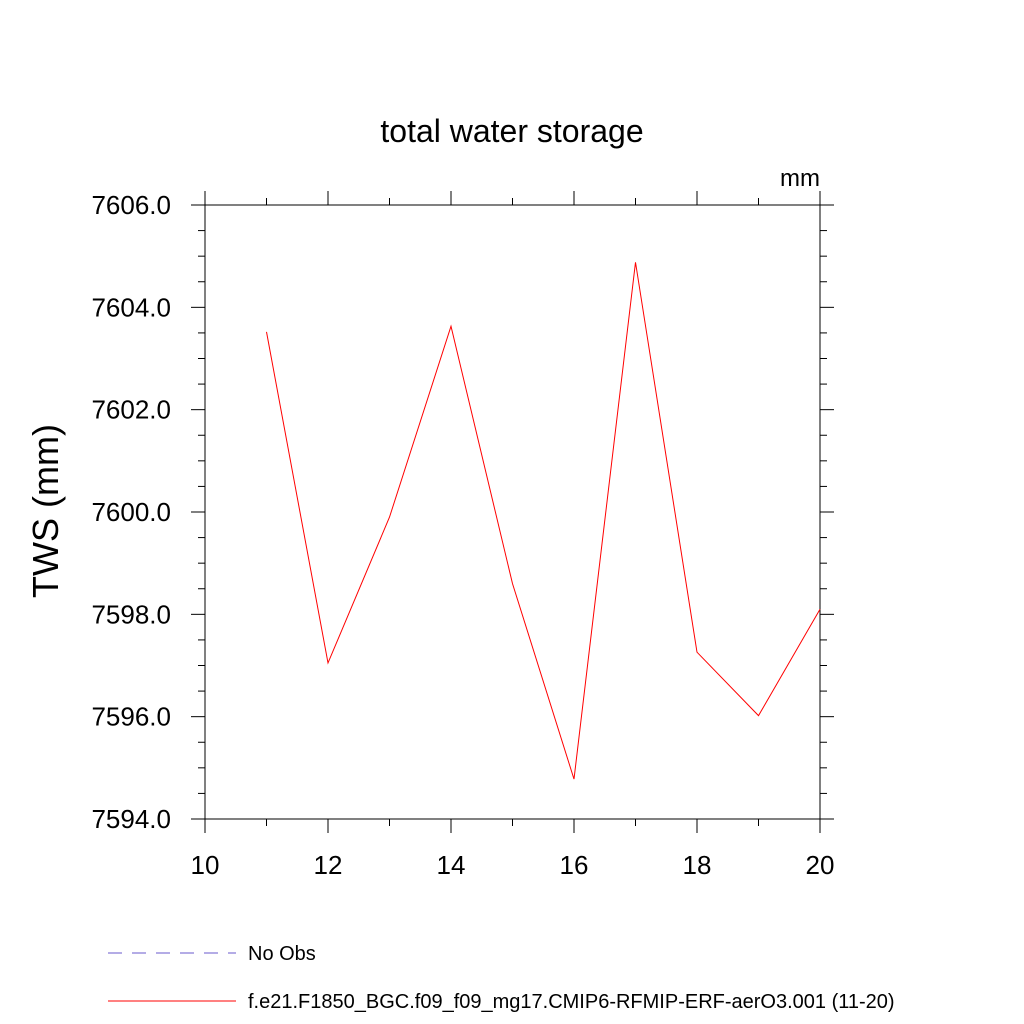 The image size is (1024, 1024). I want to click on y-tick-label: 7604.0, so click(131, 307).